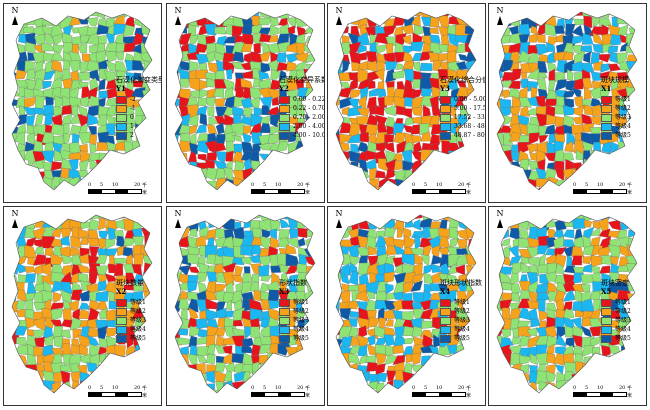 The height and width of the screenshot is (410, 650). I want to click on region-outline, so click(82, 304).